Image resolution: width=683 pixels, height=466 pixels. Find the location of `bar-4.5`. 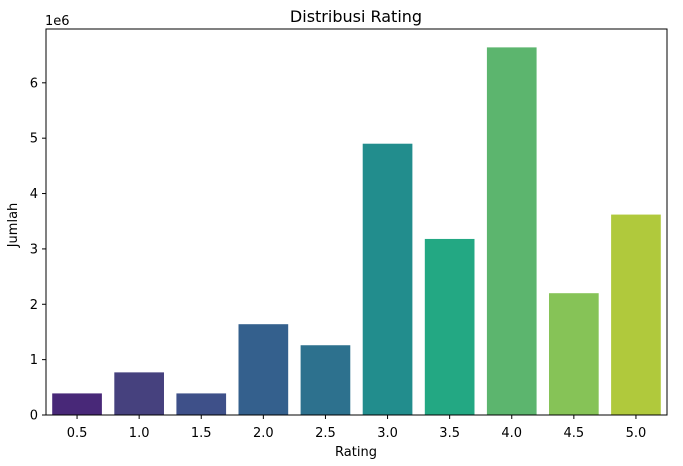

bar-4.5 is located at coordinates (574, 354).